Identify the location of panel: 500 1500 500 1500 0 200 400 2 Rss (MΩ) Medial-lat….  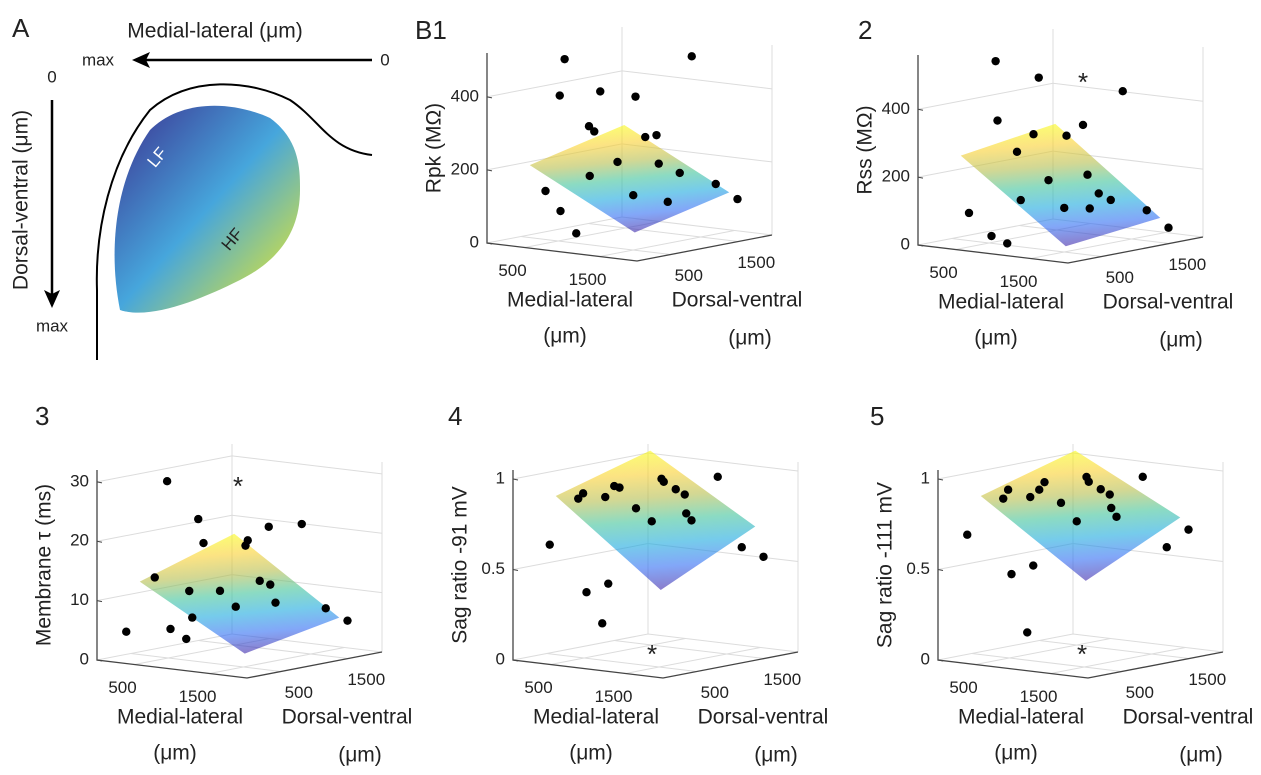
(1044, 183).